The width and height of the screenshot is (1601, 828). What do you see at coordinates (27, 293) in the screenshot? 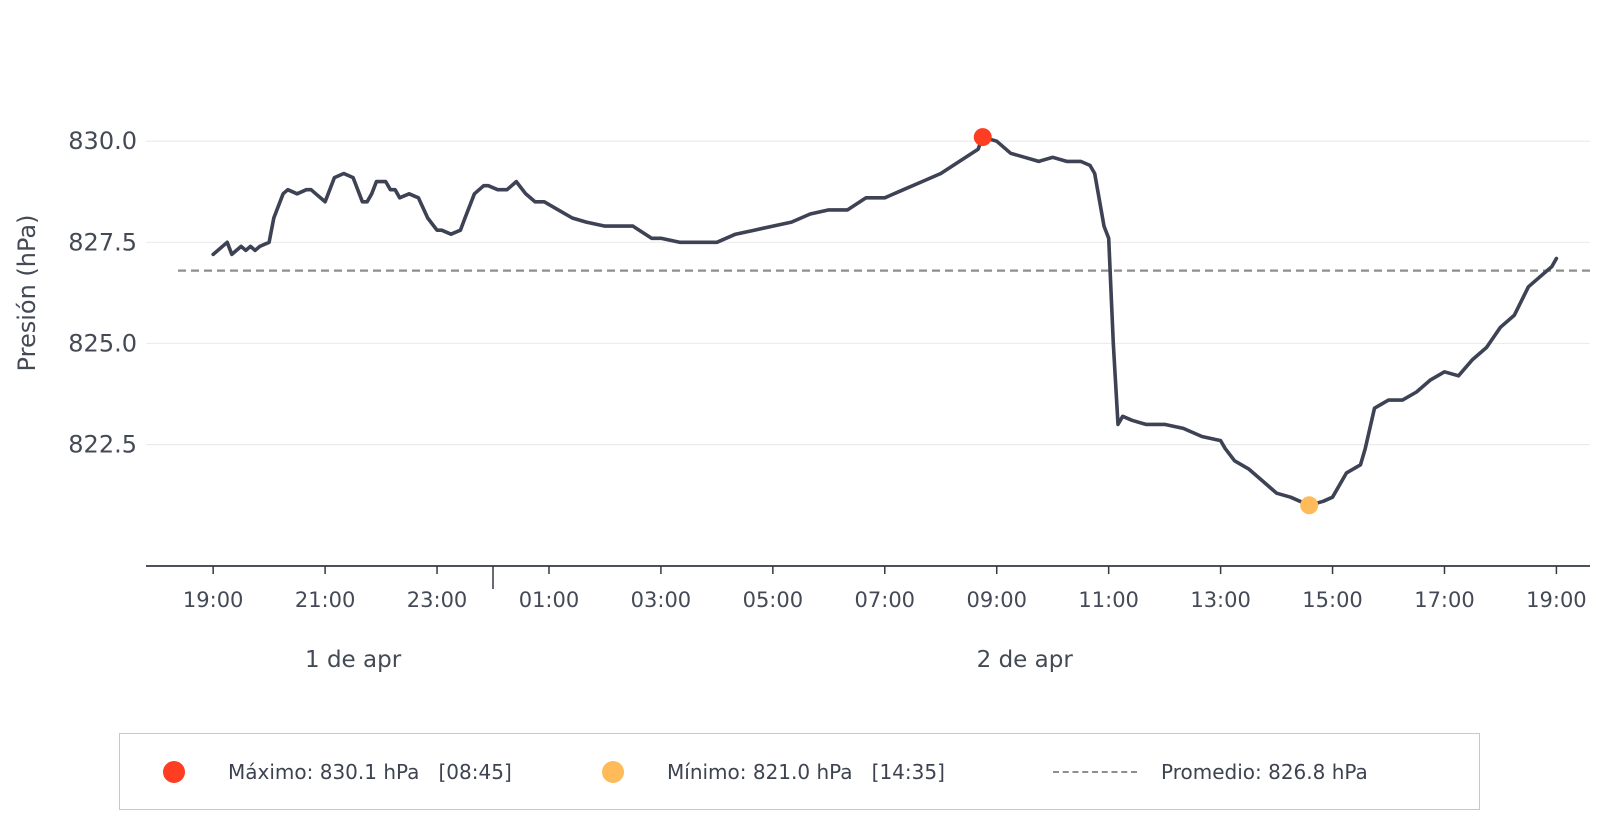
I see `y-axis-label: Presión (hPa)` at bounding box center [27, 293].